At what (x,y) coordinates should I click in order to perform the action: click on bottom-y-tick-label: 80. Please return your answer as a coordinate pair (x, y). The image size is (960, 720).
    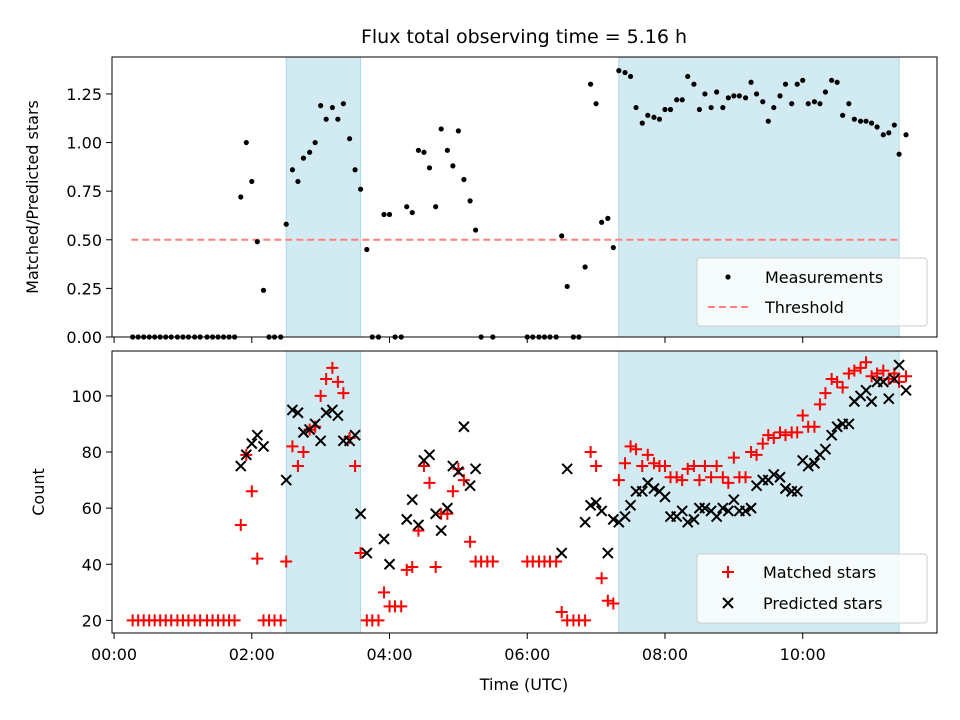
    Looking at the image, I should click on (92, 452).